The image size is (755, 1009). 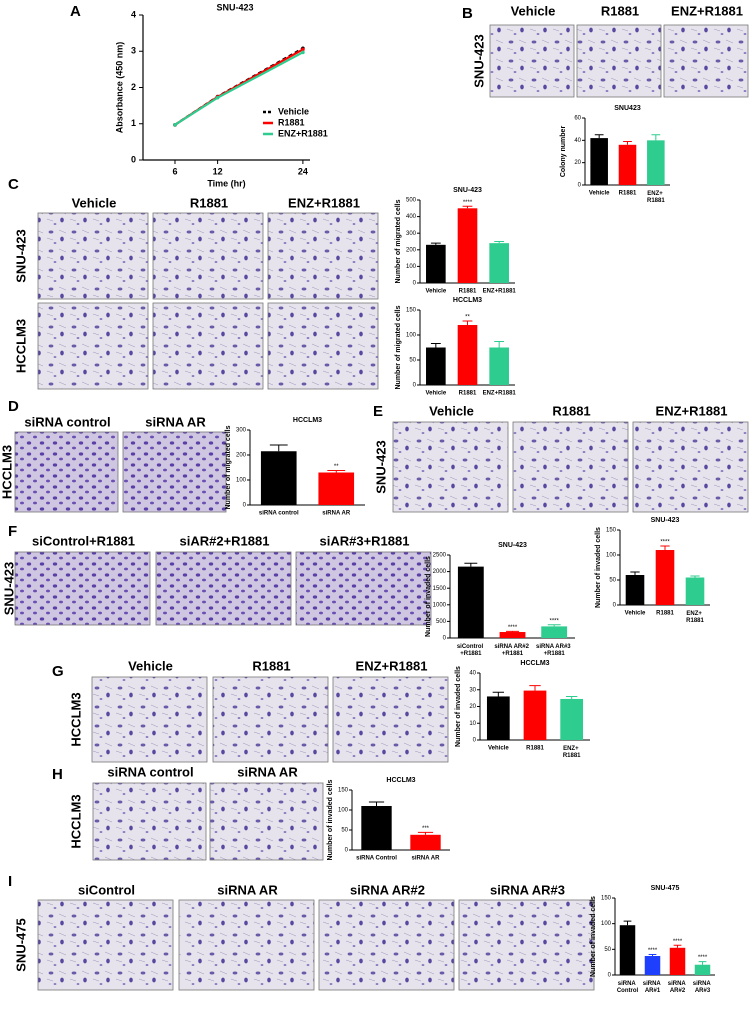 I want to click on y-tick-label: 2000, so click(x=440, y=572).